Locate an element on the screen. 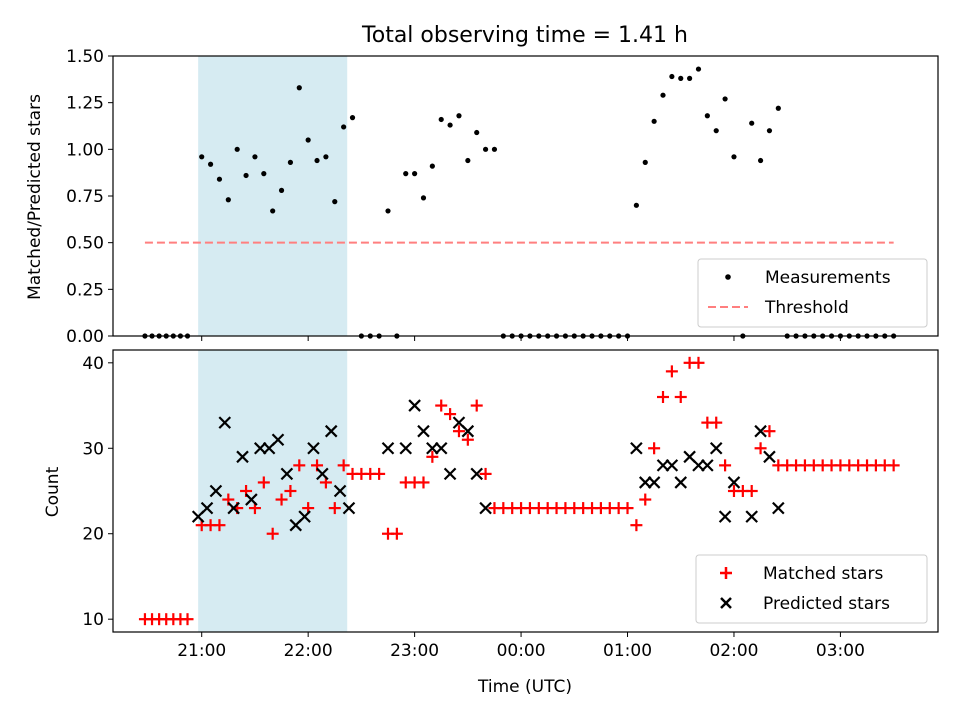  top-y-axis-label: Matched/Predicted stars is located at coordinates (35, 197).